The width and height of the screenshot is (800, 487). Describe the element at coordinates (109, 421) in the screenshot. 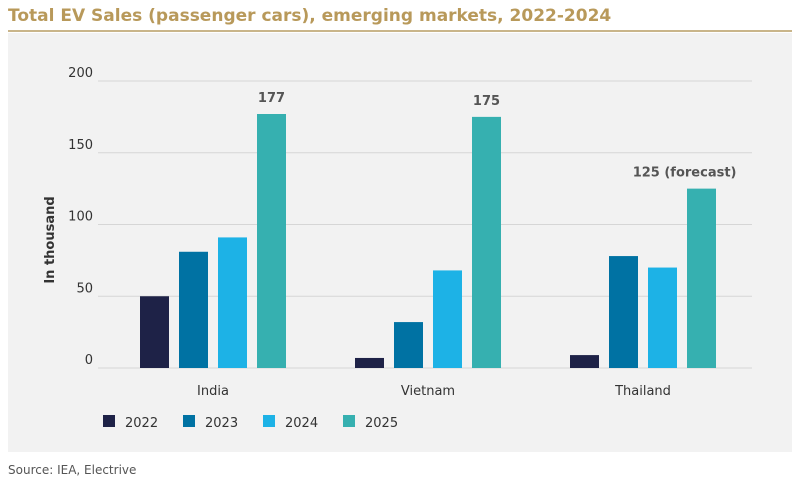

I see `legend-swatch-2022` at that location.